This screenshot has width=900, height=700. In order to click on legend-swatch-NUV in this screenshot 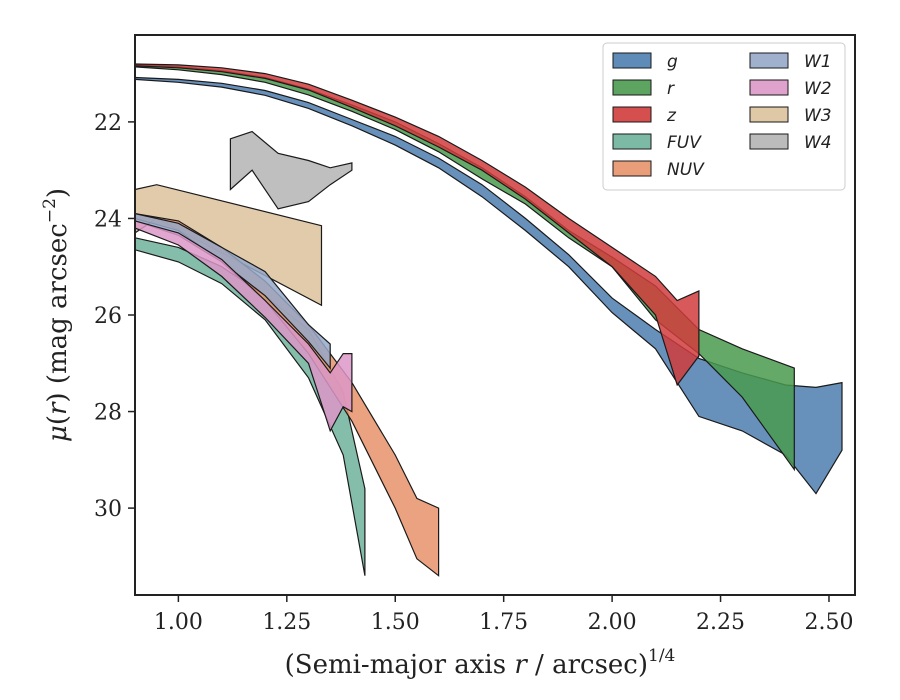, I will do `click(632, 168)`.